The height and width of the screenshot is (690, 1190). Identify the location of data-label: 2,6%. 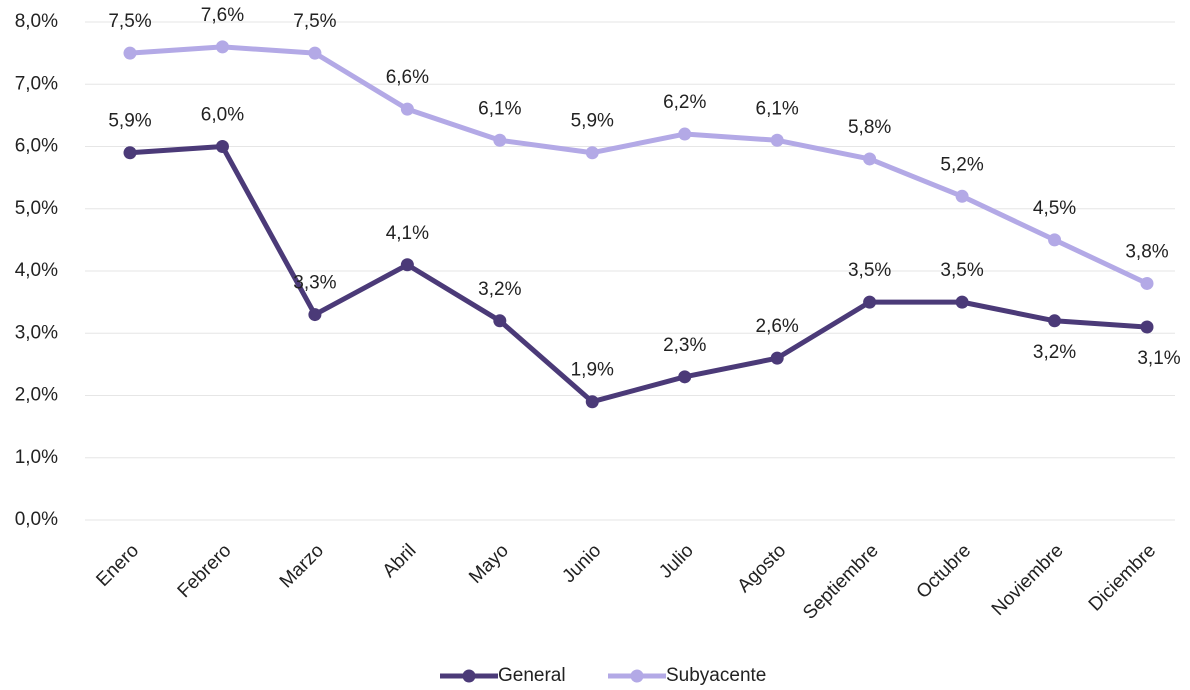
(777, 326).